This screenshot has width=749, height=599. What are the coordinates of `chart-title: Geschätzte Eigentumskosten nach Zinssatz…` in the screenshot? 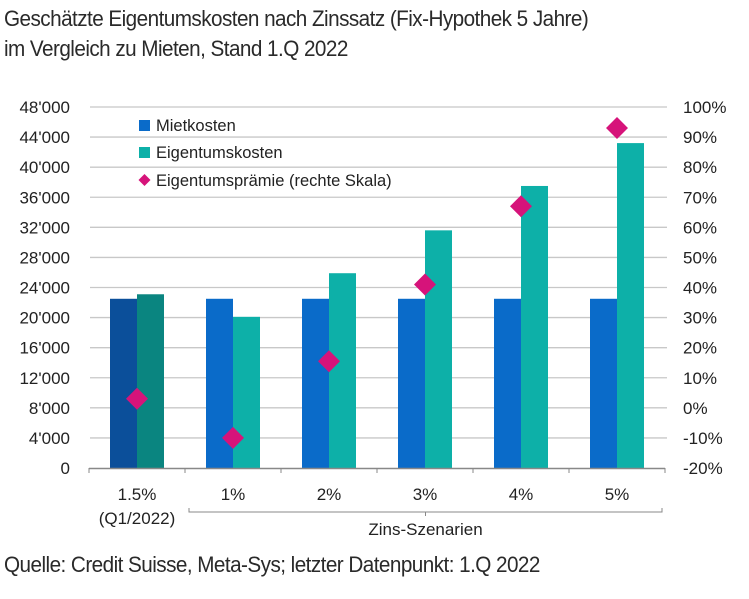 It's located at (296, 34).